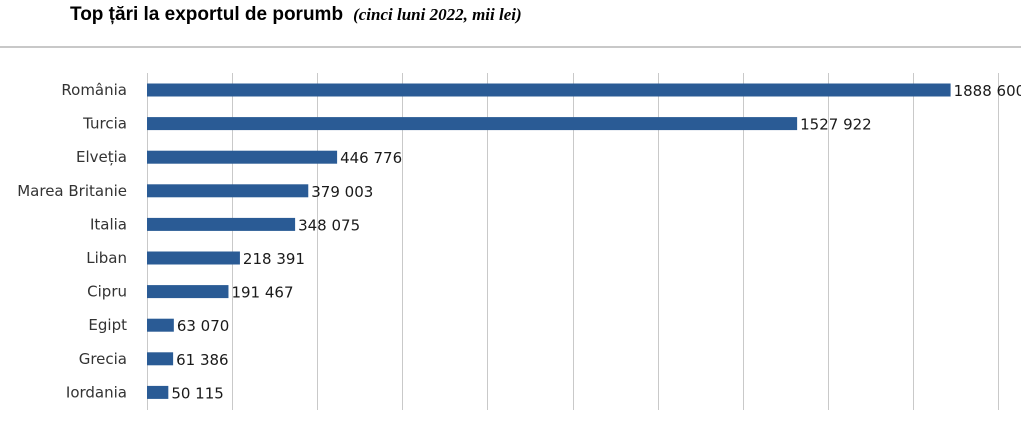 The width and height of the screenshot is (1021, 421). What do you see at coordinates (202, 360) in the screenshot?
I see `value-label: 61 386` at bounding box center [202, 360].